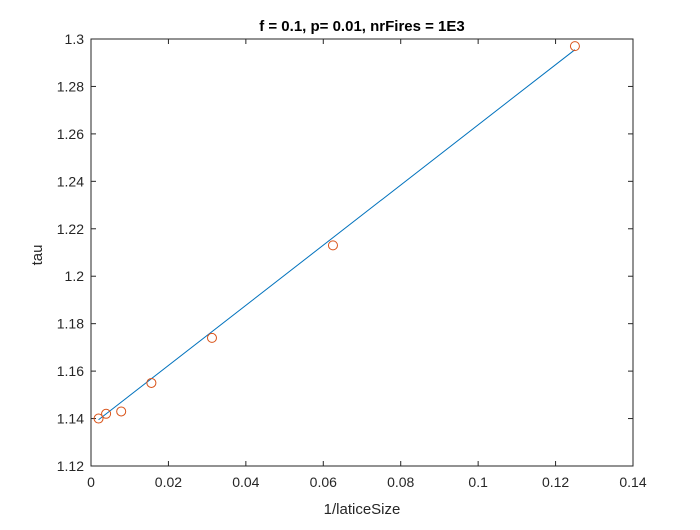 The image size is (700, 530). Describe the element at coordinates (70, 419) in the screenshot. I see `y-tick-label: 1.14` at that location.